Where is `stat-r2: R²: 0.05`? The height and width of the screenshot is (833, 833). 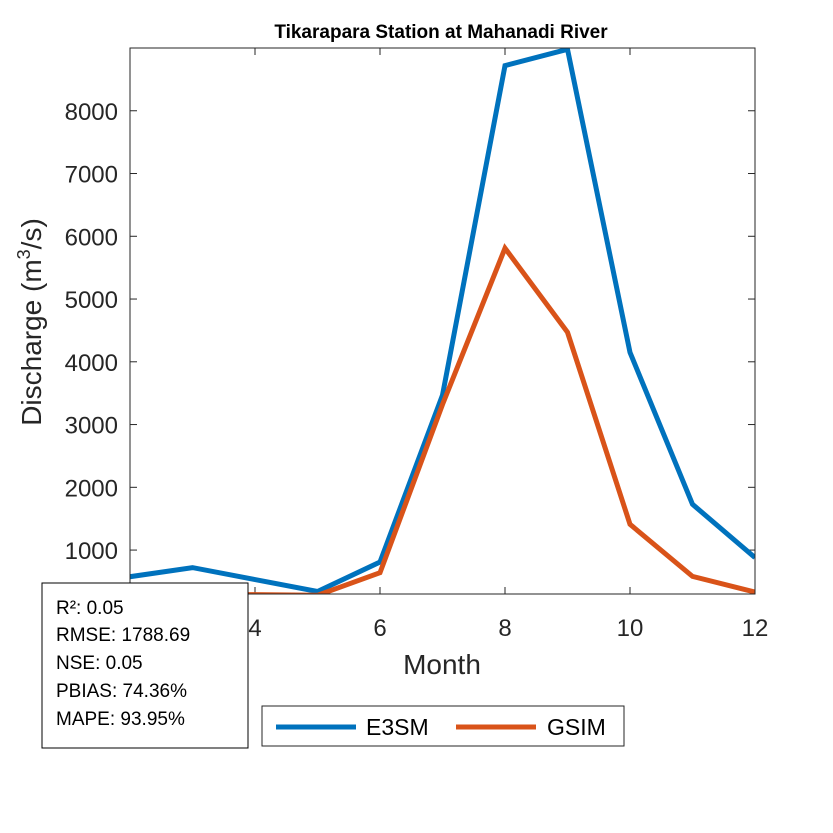
stat-r2: R²: 0.05 is located at coordinates (90, 608).